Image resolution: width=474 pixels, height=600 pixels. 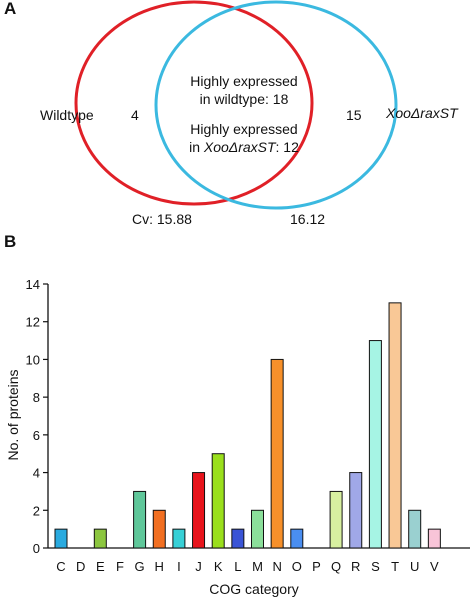 What do you see at coordinates (120, 566) in the screenshot?
I see `x-tick-label-F: F` at bounding box center [120, 566].